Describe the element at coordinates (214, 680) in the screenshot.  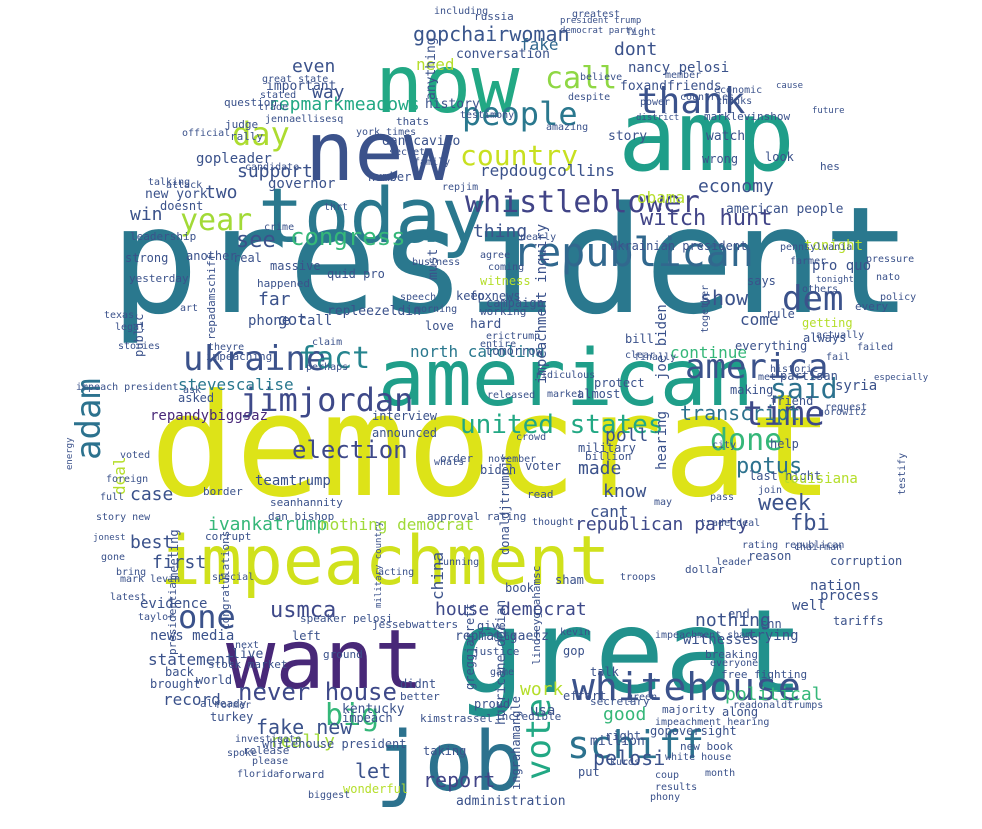
I see `word-world: world` at that location.